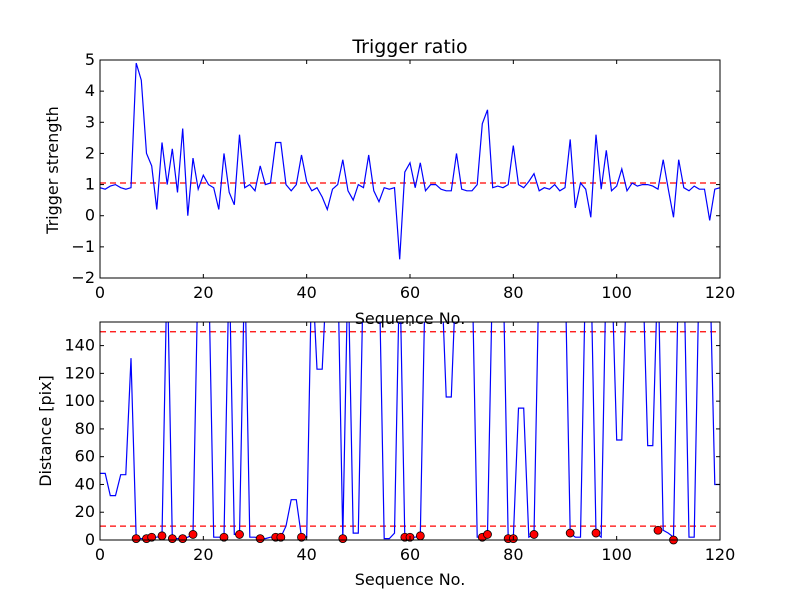  Describe the element at coordinates (85, 428) in the screenshot. I see `y-tick-label: 80` at that location.